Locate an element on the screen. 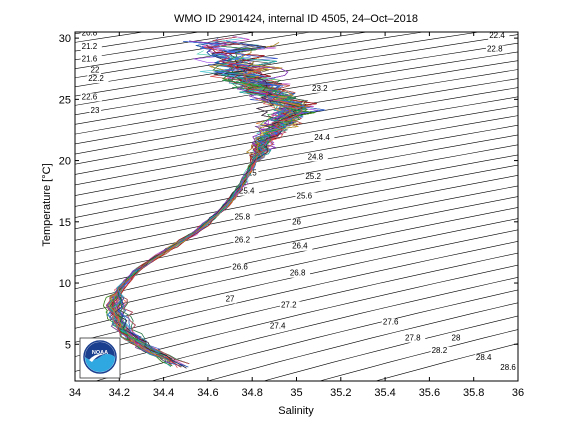 This screenshot has height=432, width=576. x-tick-label: 34 is located at coordinates (75, 393).